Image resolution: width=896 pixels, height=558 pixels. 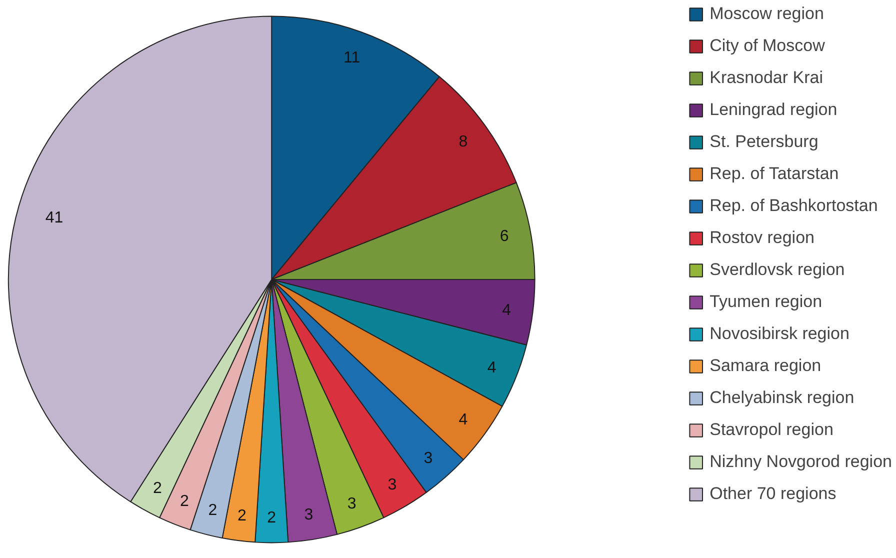 What do you see at coordinates (766, 302) in the screenshot?
I see `legend-label: Tyumen region` at bounding box center [766, 302].